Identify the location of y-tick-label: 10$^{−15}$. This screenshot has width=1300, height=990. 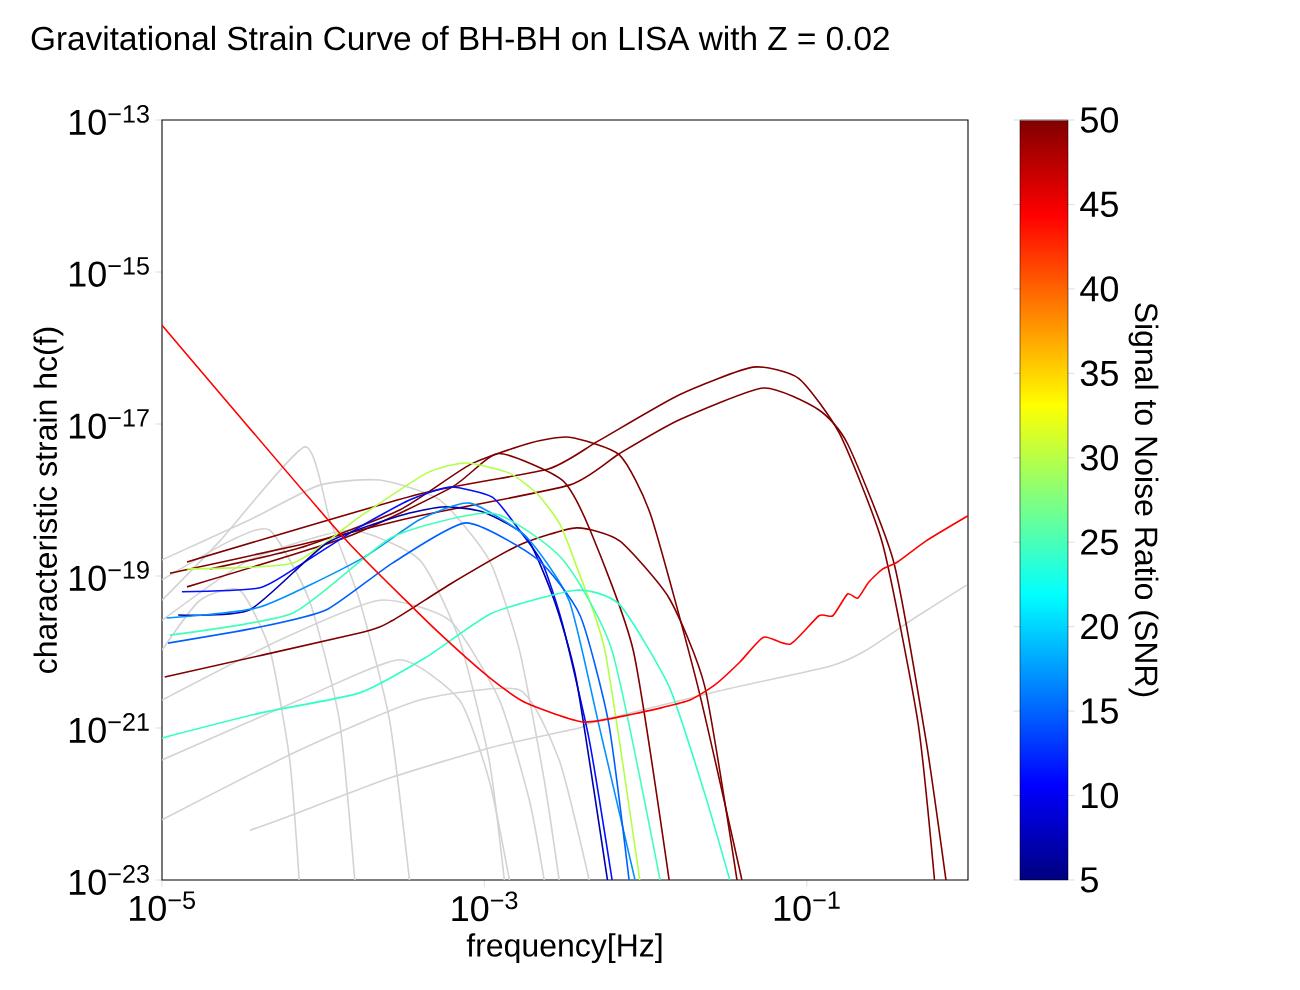
(109, 272).